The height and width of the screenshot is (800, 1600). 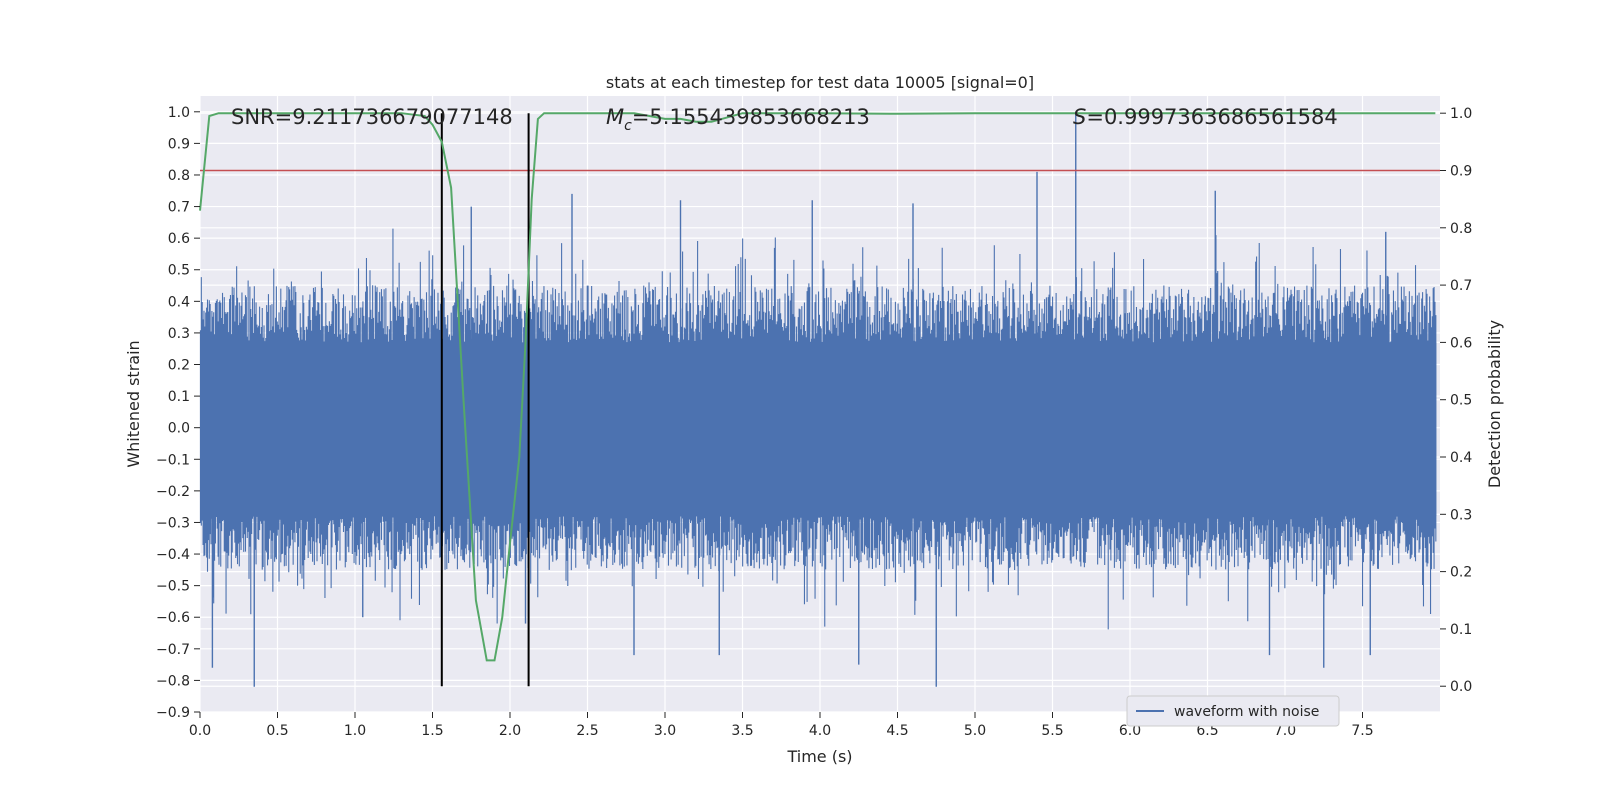 What do you see at coordinates (1461, 401) in the screenshot?
I see `y-right-tick-label: 0.5` at bounding box center [1461, 401].